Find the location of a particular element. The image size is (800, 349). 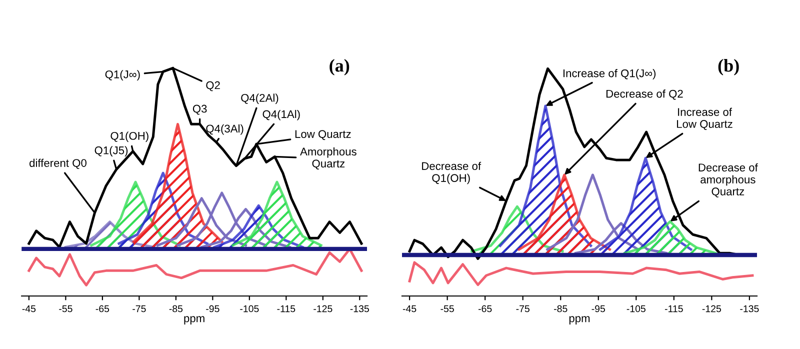

chart-title: (b) is located at coordinates (728, 67).